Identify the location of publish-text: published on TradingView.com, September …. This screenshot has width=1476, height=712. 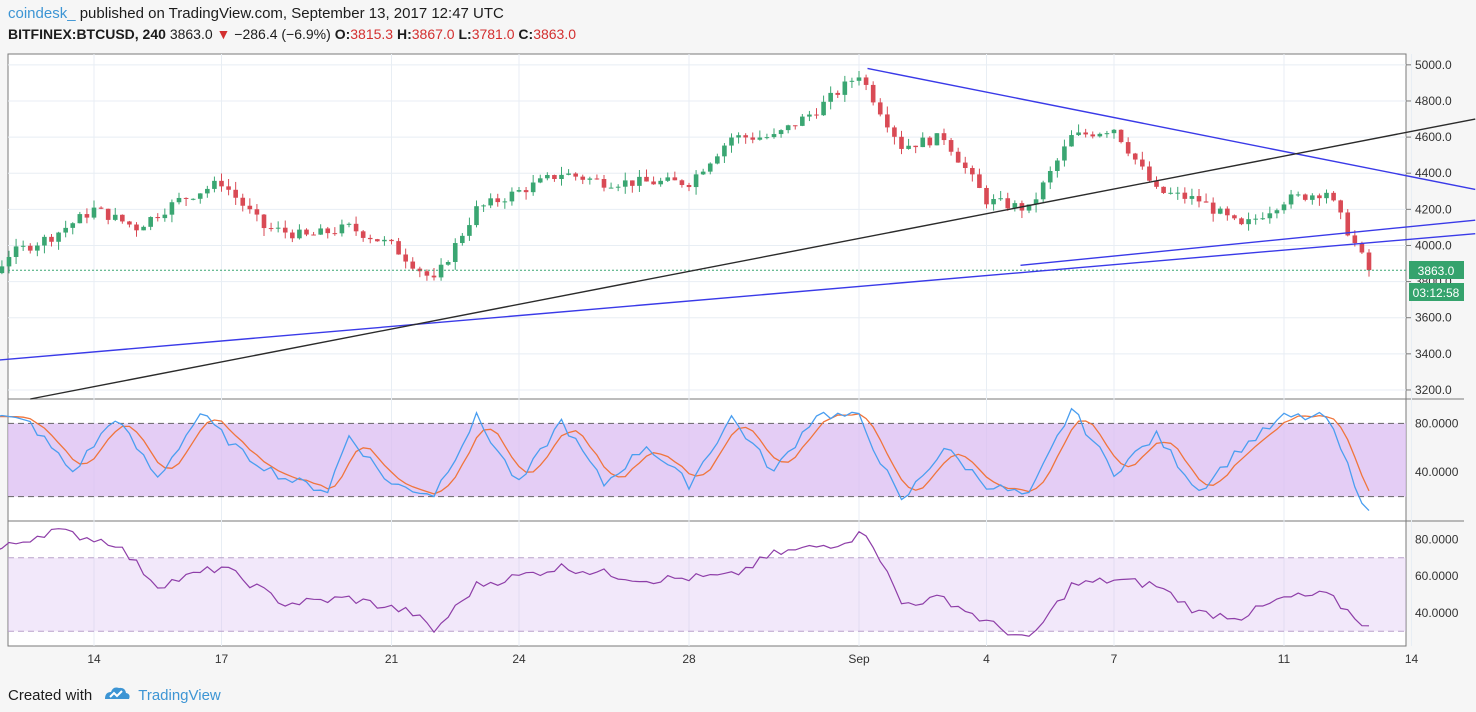
(289, 13).